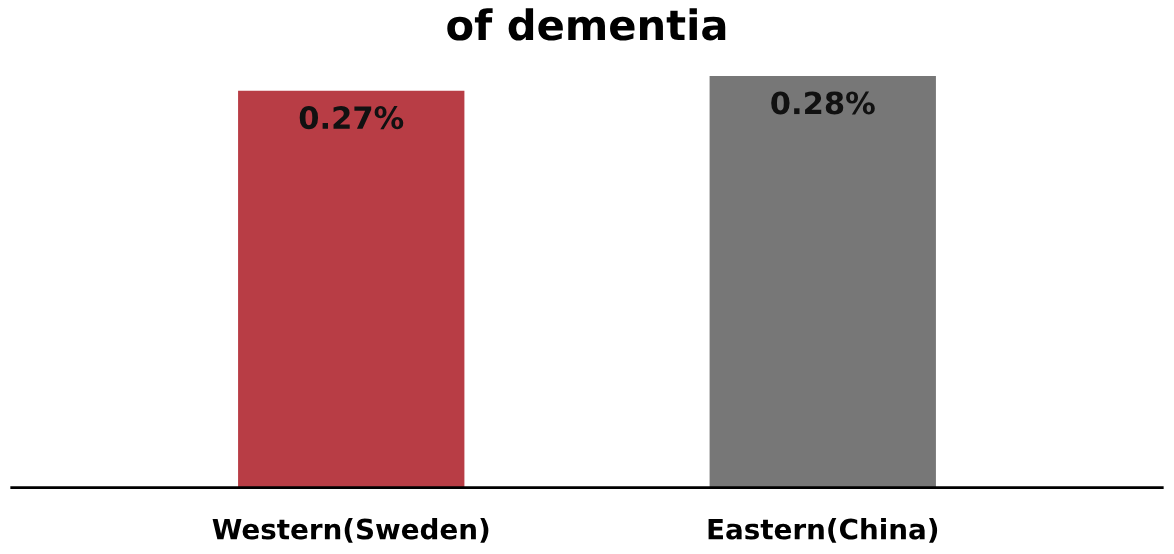 This screenshot has height=554, width=1174. What do you see at coordinates (586, 24) in the screenshot?
I see `chart-title: of dementia` at bounding box center [586, 24].